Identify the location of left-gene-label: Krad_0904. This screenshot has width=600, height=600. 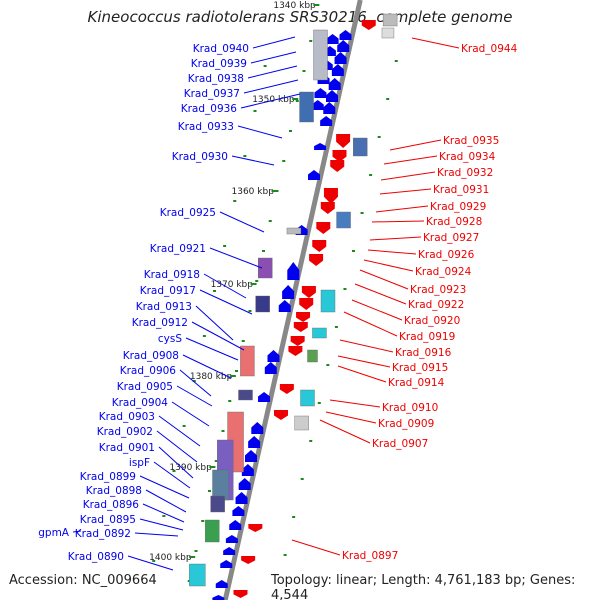
(140, 403).